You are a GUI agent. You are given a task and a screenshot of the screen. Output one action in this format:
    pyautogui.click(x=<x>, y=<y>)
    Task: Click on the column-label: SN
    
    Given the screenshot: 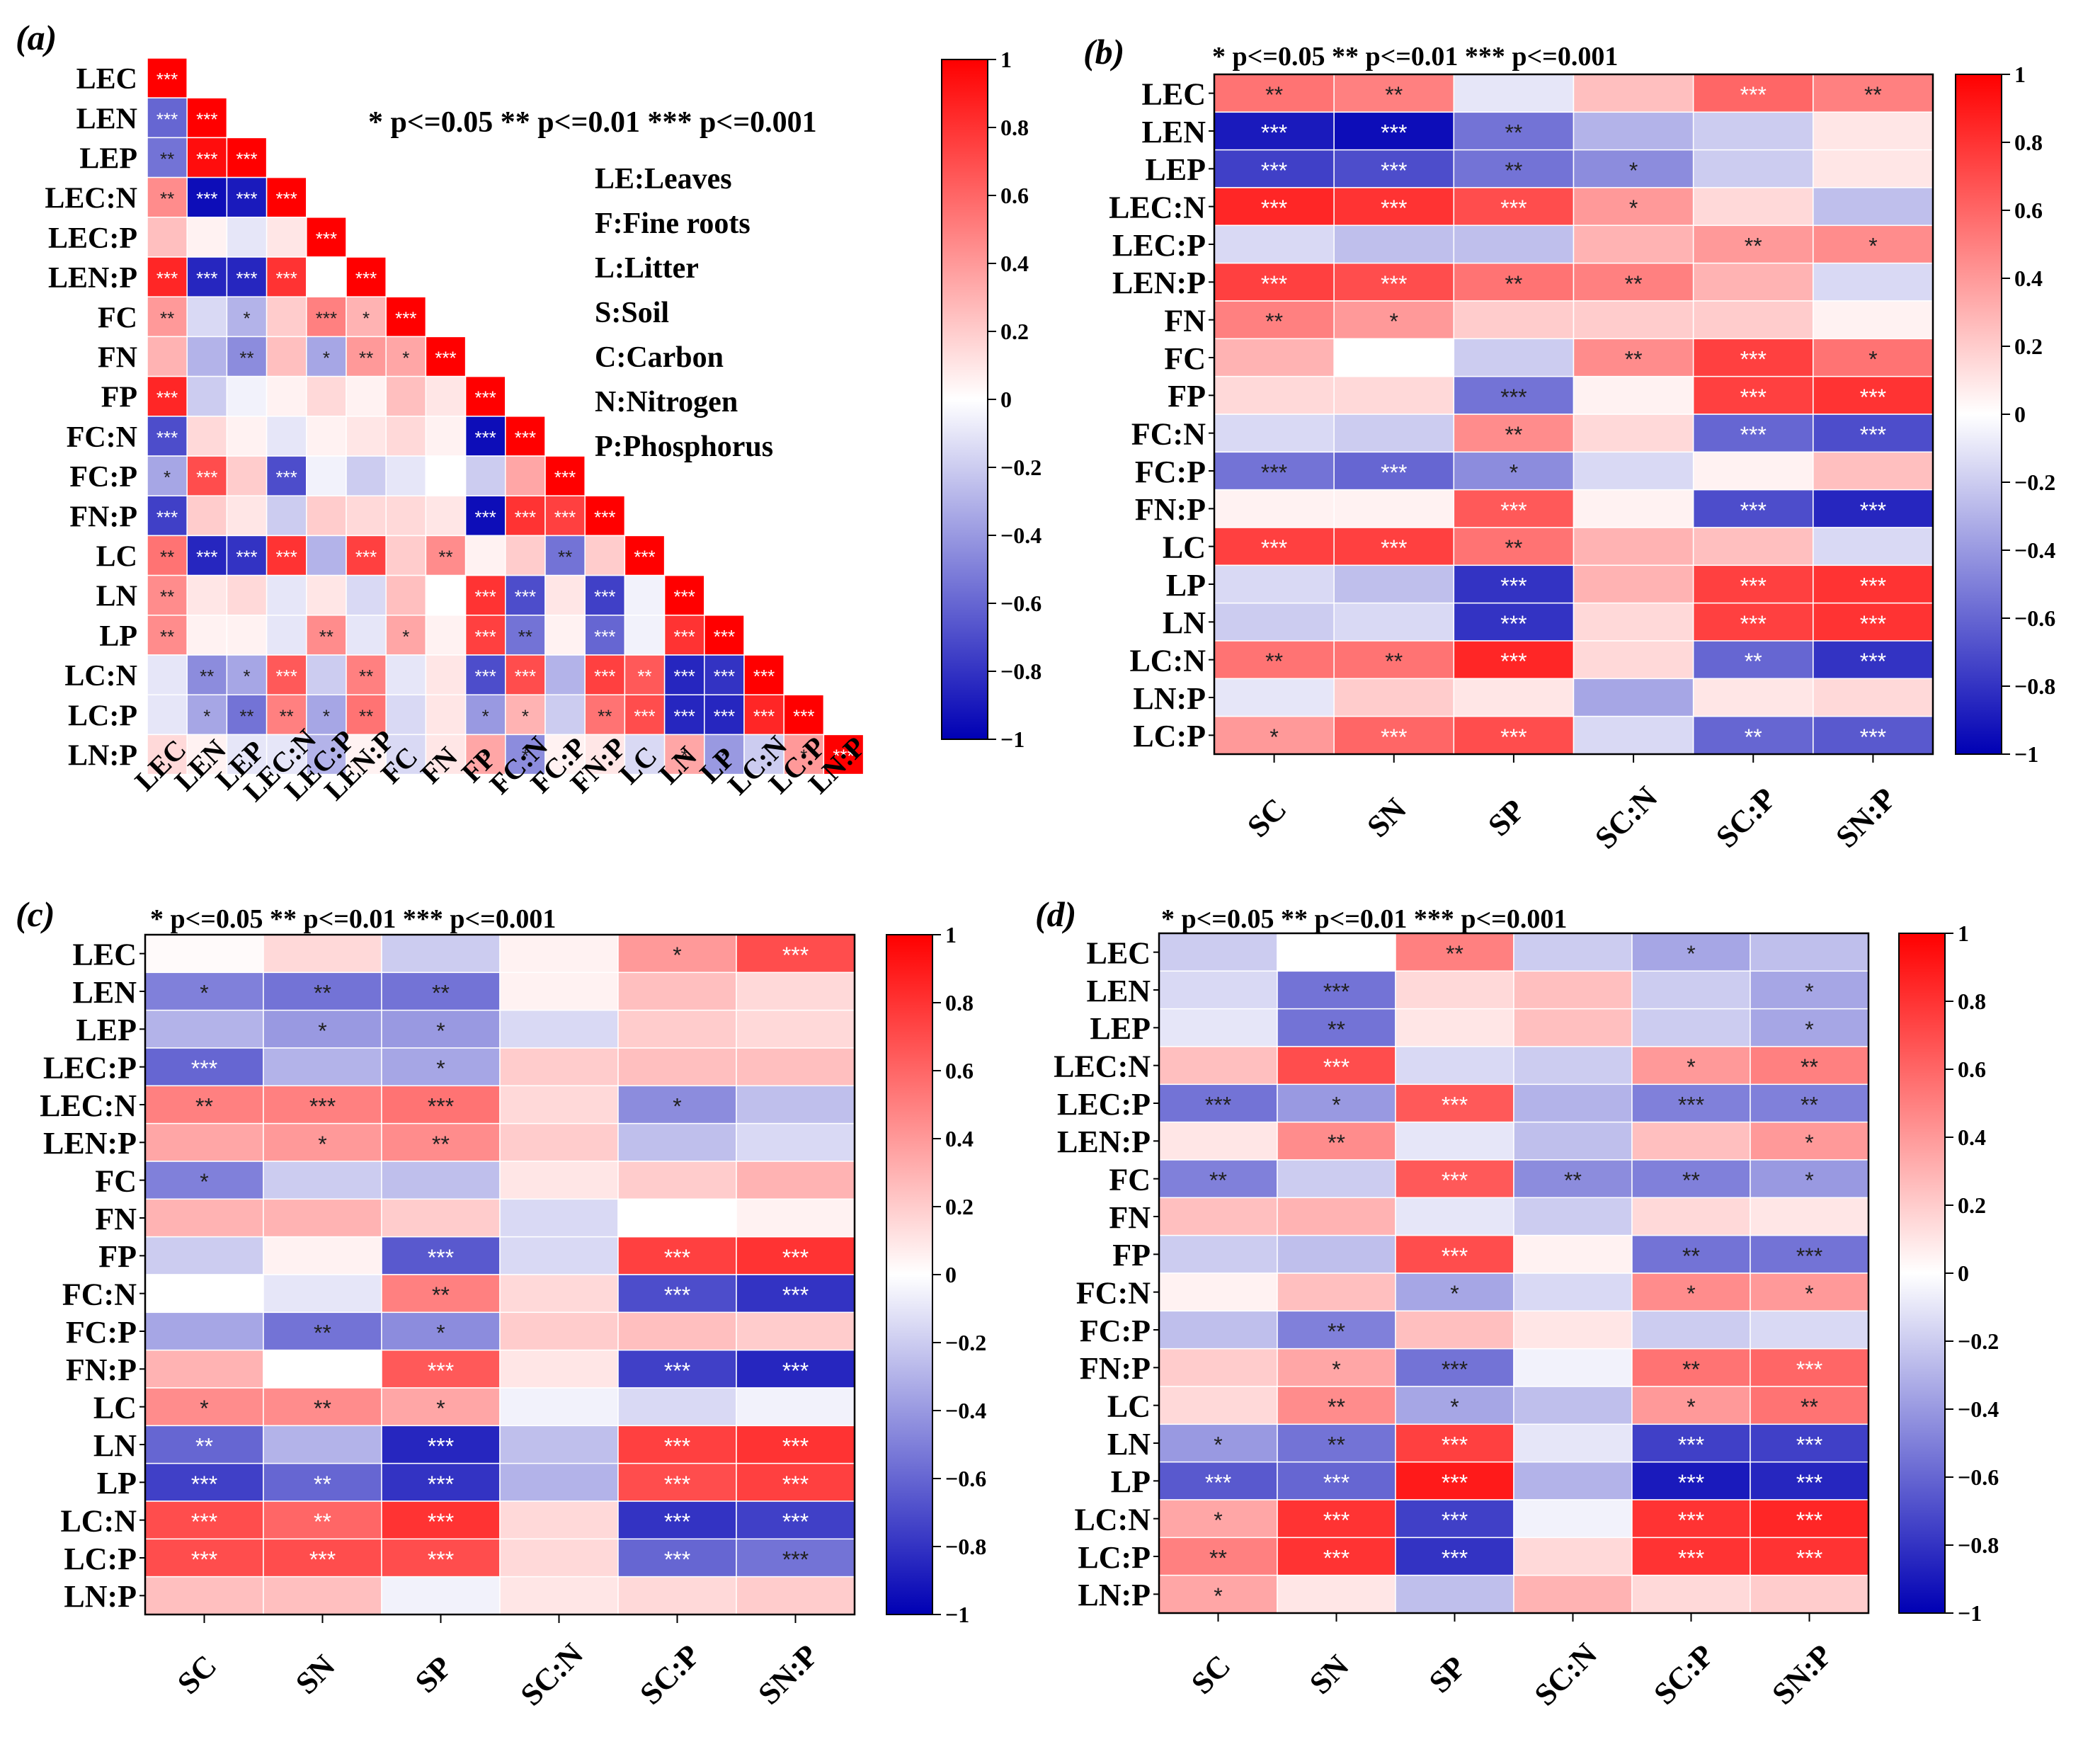 What is the action you would take?
    pyautogui.click(x=1386, y=817)
    